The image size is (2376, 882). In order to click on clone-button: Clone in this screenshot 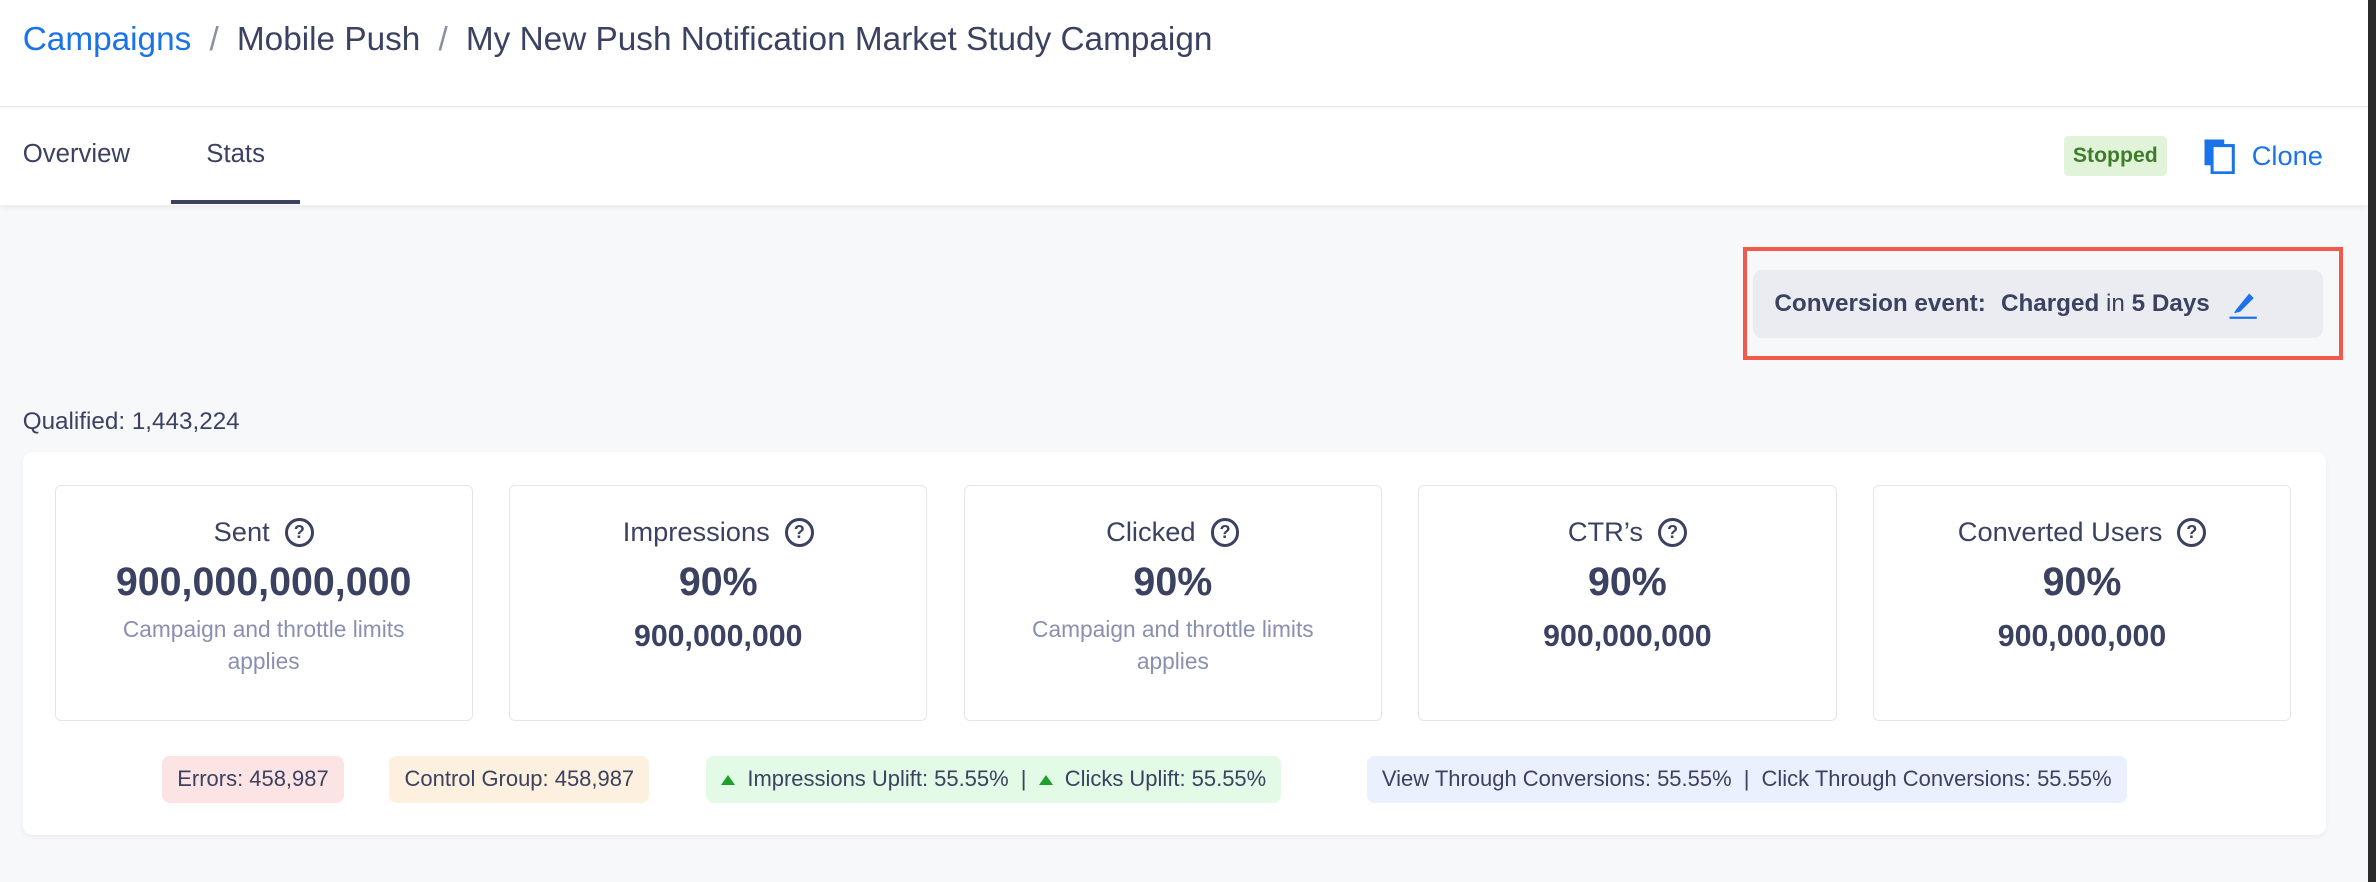, I will do `click(2263, 155)`.